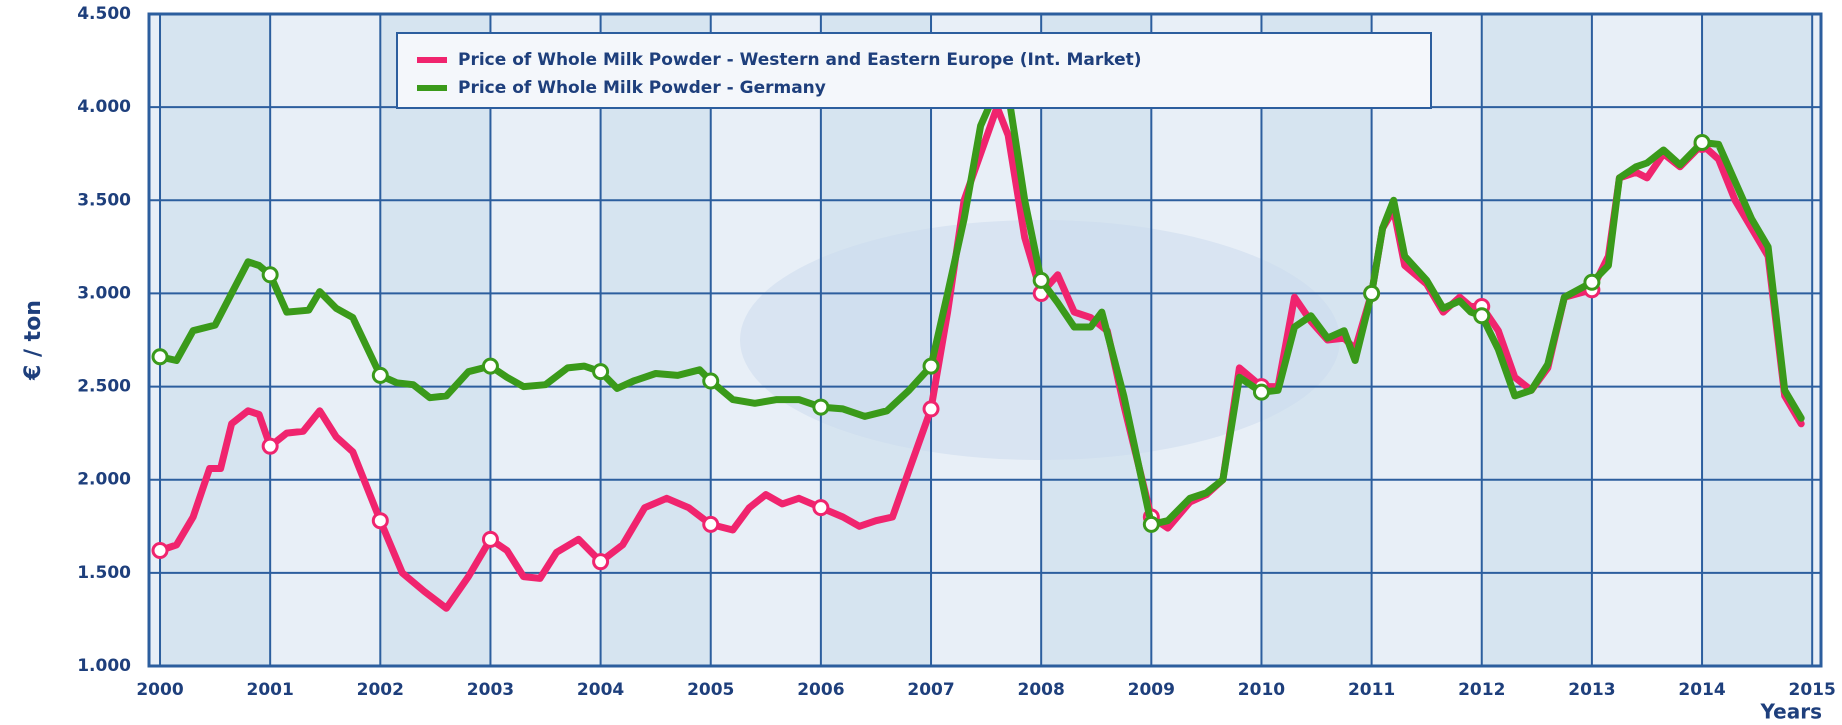 The height and width of the screenshot is (725, 1842). I want to click on legend-label: Price of Whole Milk Powder - Germany, so click(642, 88).